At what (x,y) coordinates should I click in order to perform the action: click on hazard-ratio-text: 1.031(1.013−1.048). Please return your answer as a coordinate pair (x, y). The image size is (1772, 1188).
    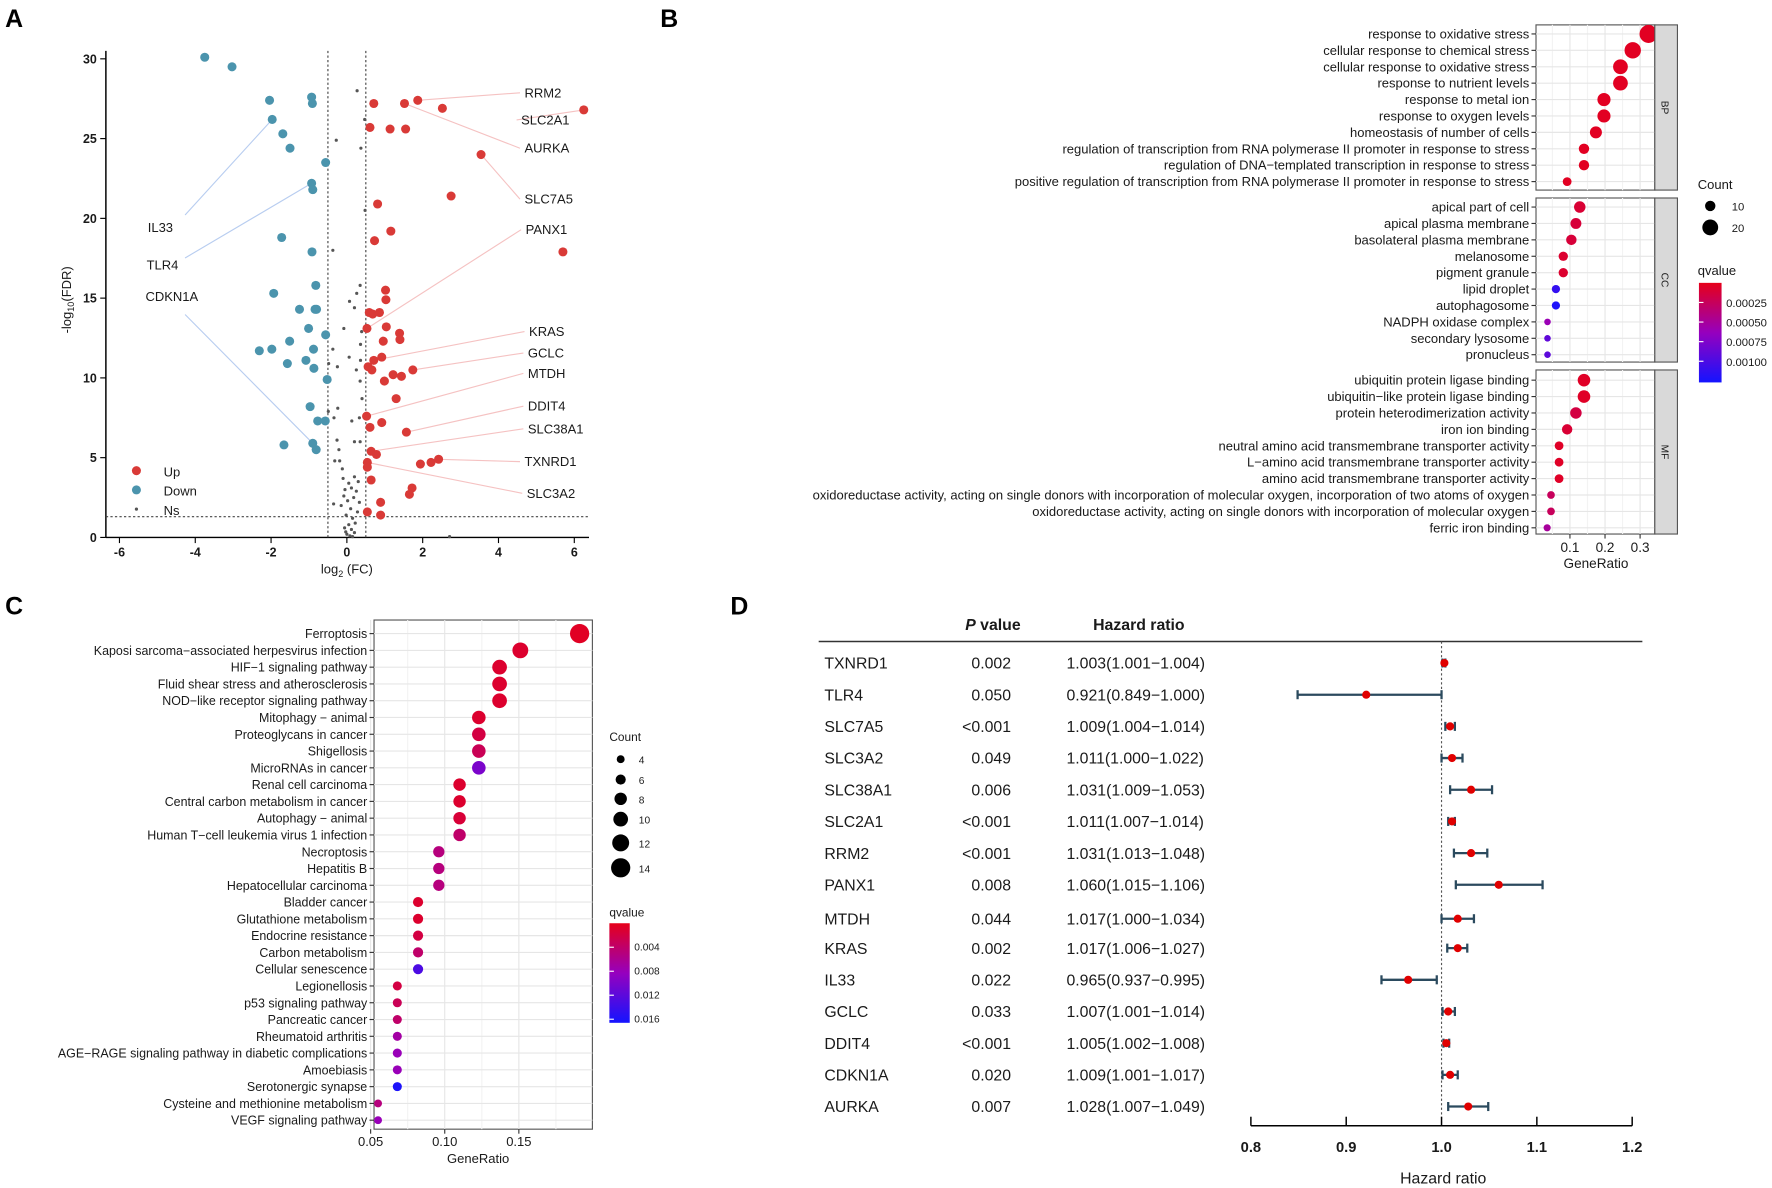
    Looking at the image, I should click on (1135, 854).